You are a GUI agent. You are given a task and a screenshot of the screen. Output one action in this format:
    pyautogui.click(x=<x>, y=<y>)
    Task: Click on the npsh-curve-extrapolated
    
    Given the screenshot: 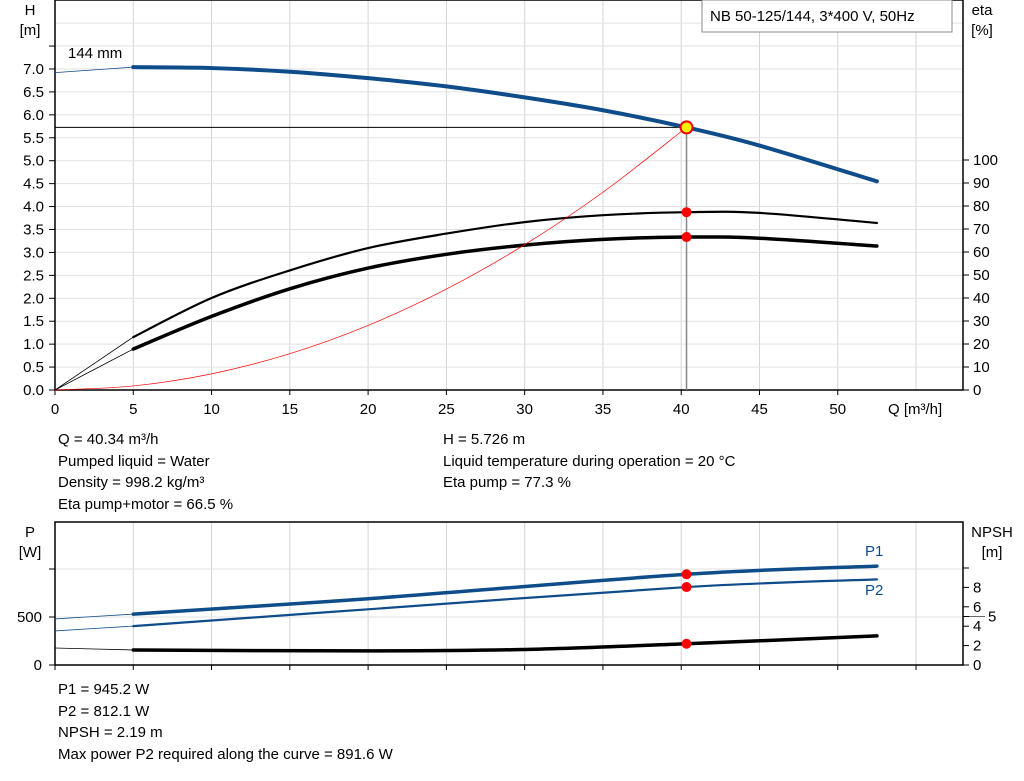 What is the action you would take?
    pyautogui.click(x=94, y=649)
    